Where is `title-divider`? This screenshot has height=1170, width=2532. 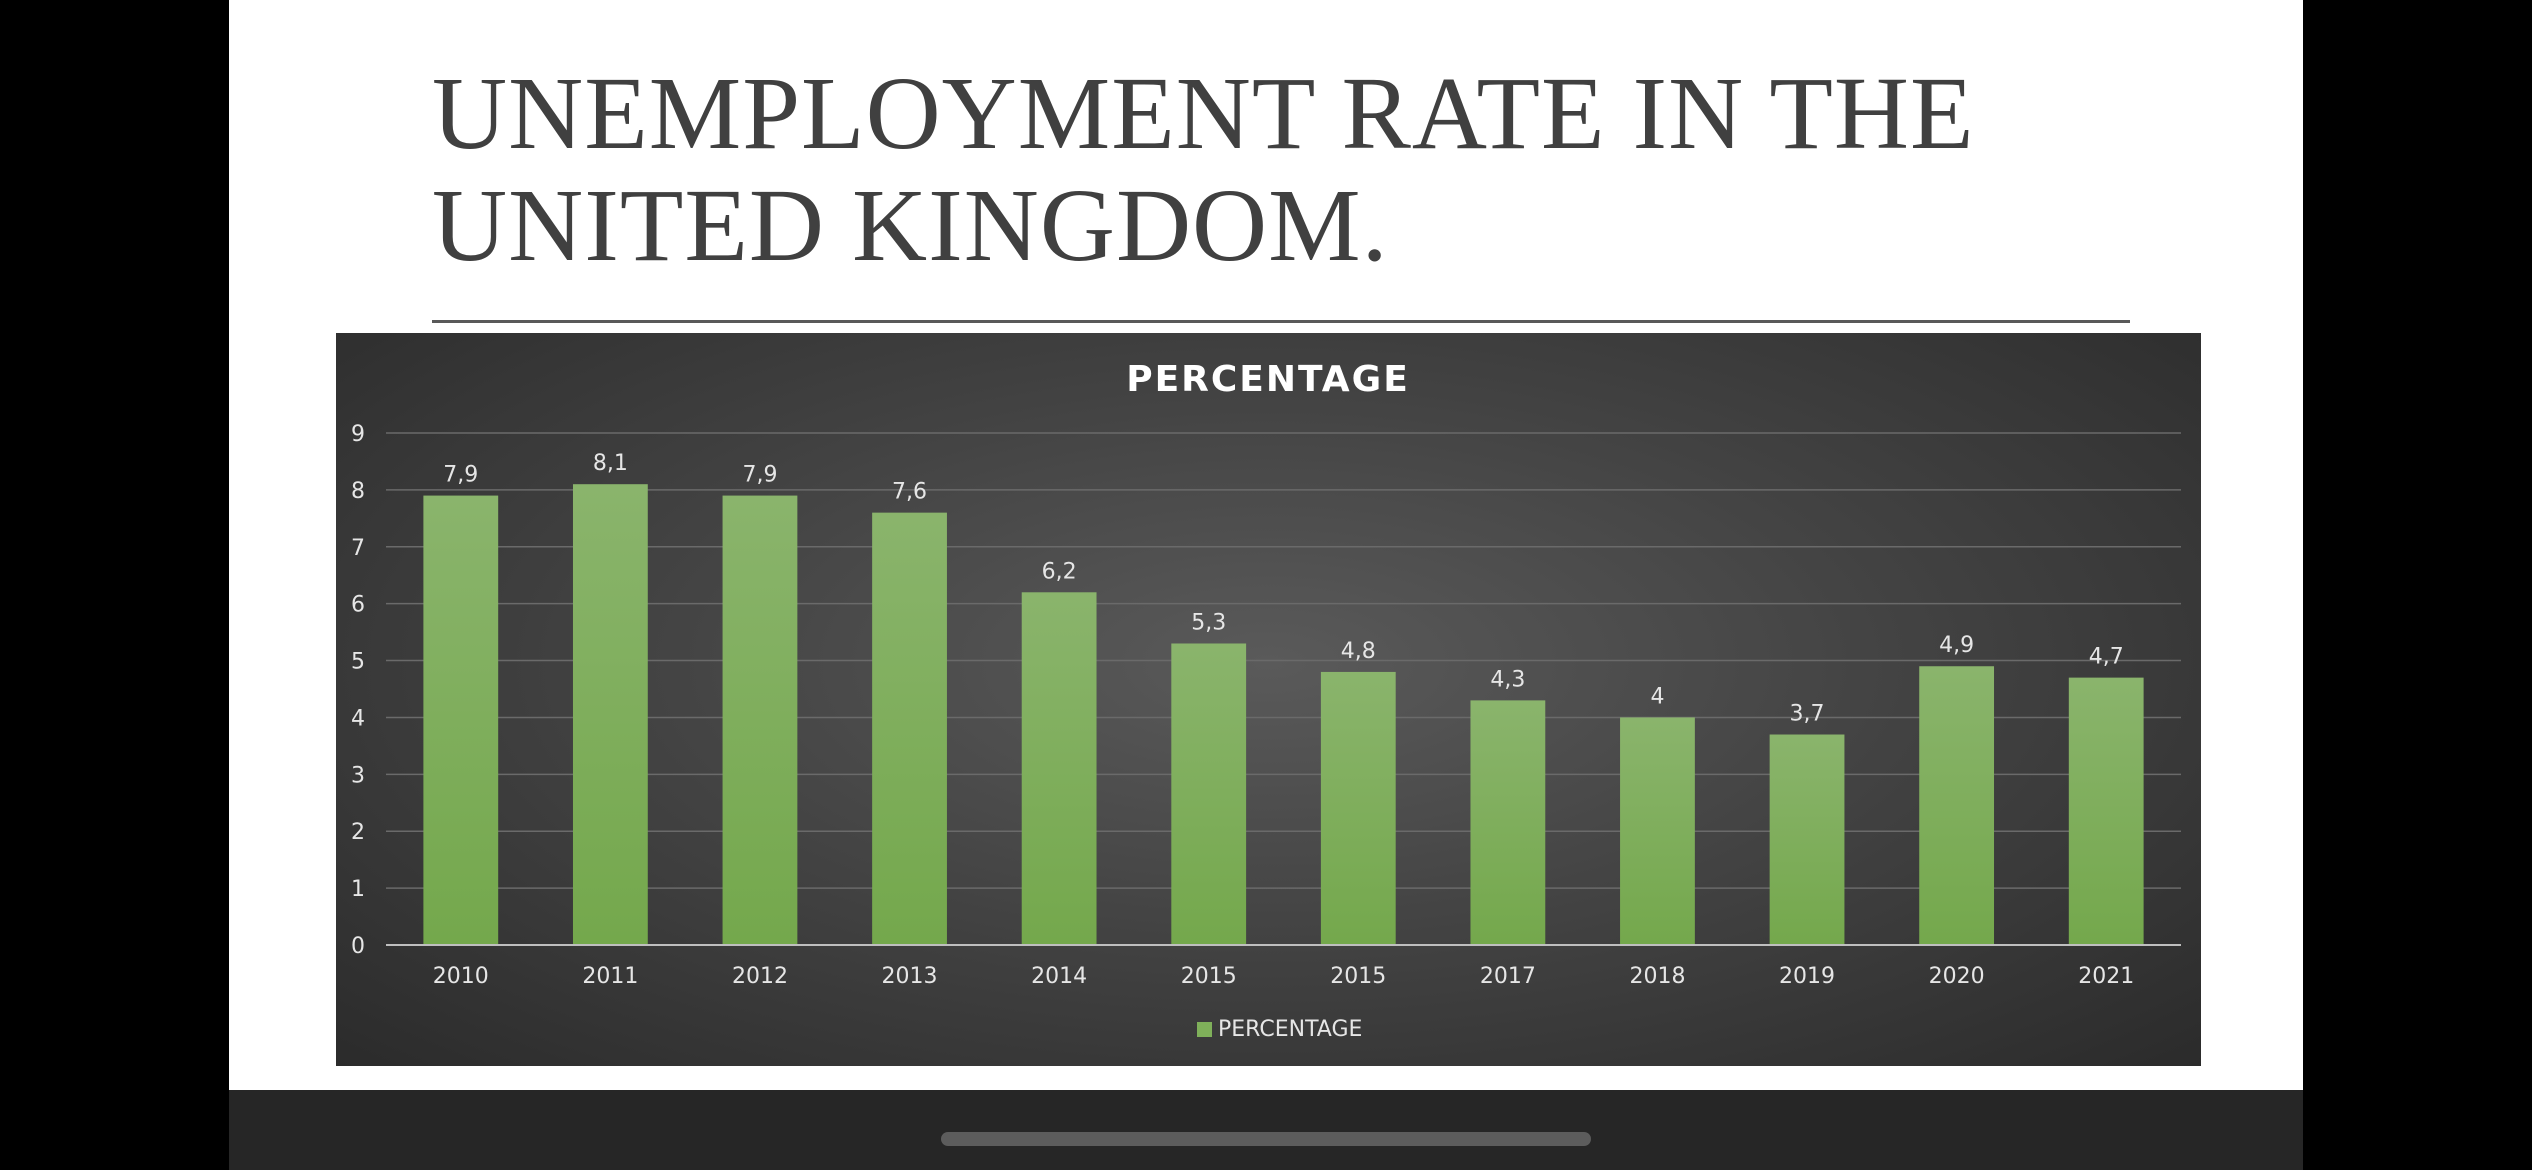
title-divider is located at coordinates (1281, 321).